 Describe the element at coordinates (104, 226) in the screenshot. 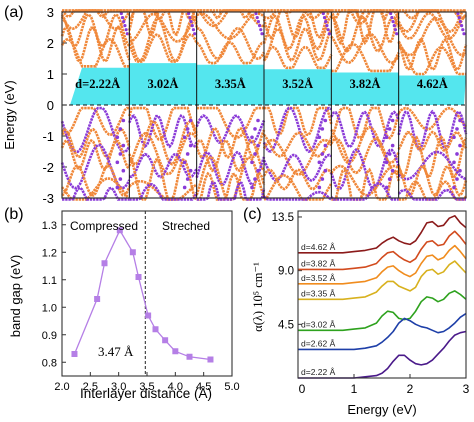

I see `panel-b-region-left: Compressed` at that location.